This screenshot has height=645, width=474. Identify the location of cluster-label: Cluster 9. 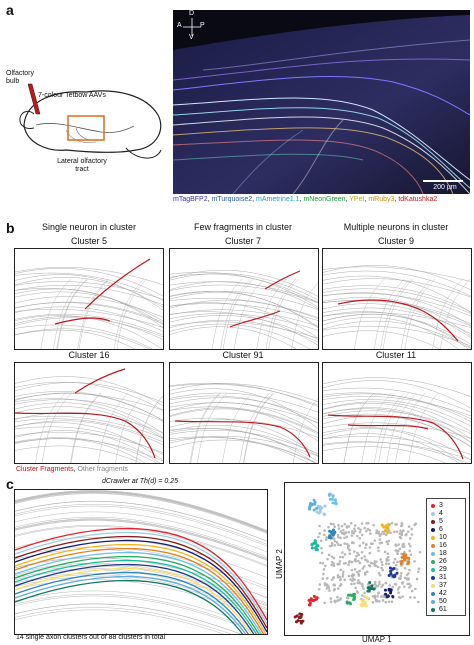
(395, 241).